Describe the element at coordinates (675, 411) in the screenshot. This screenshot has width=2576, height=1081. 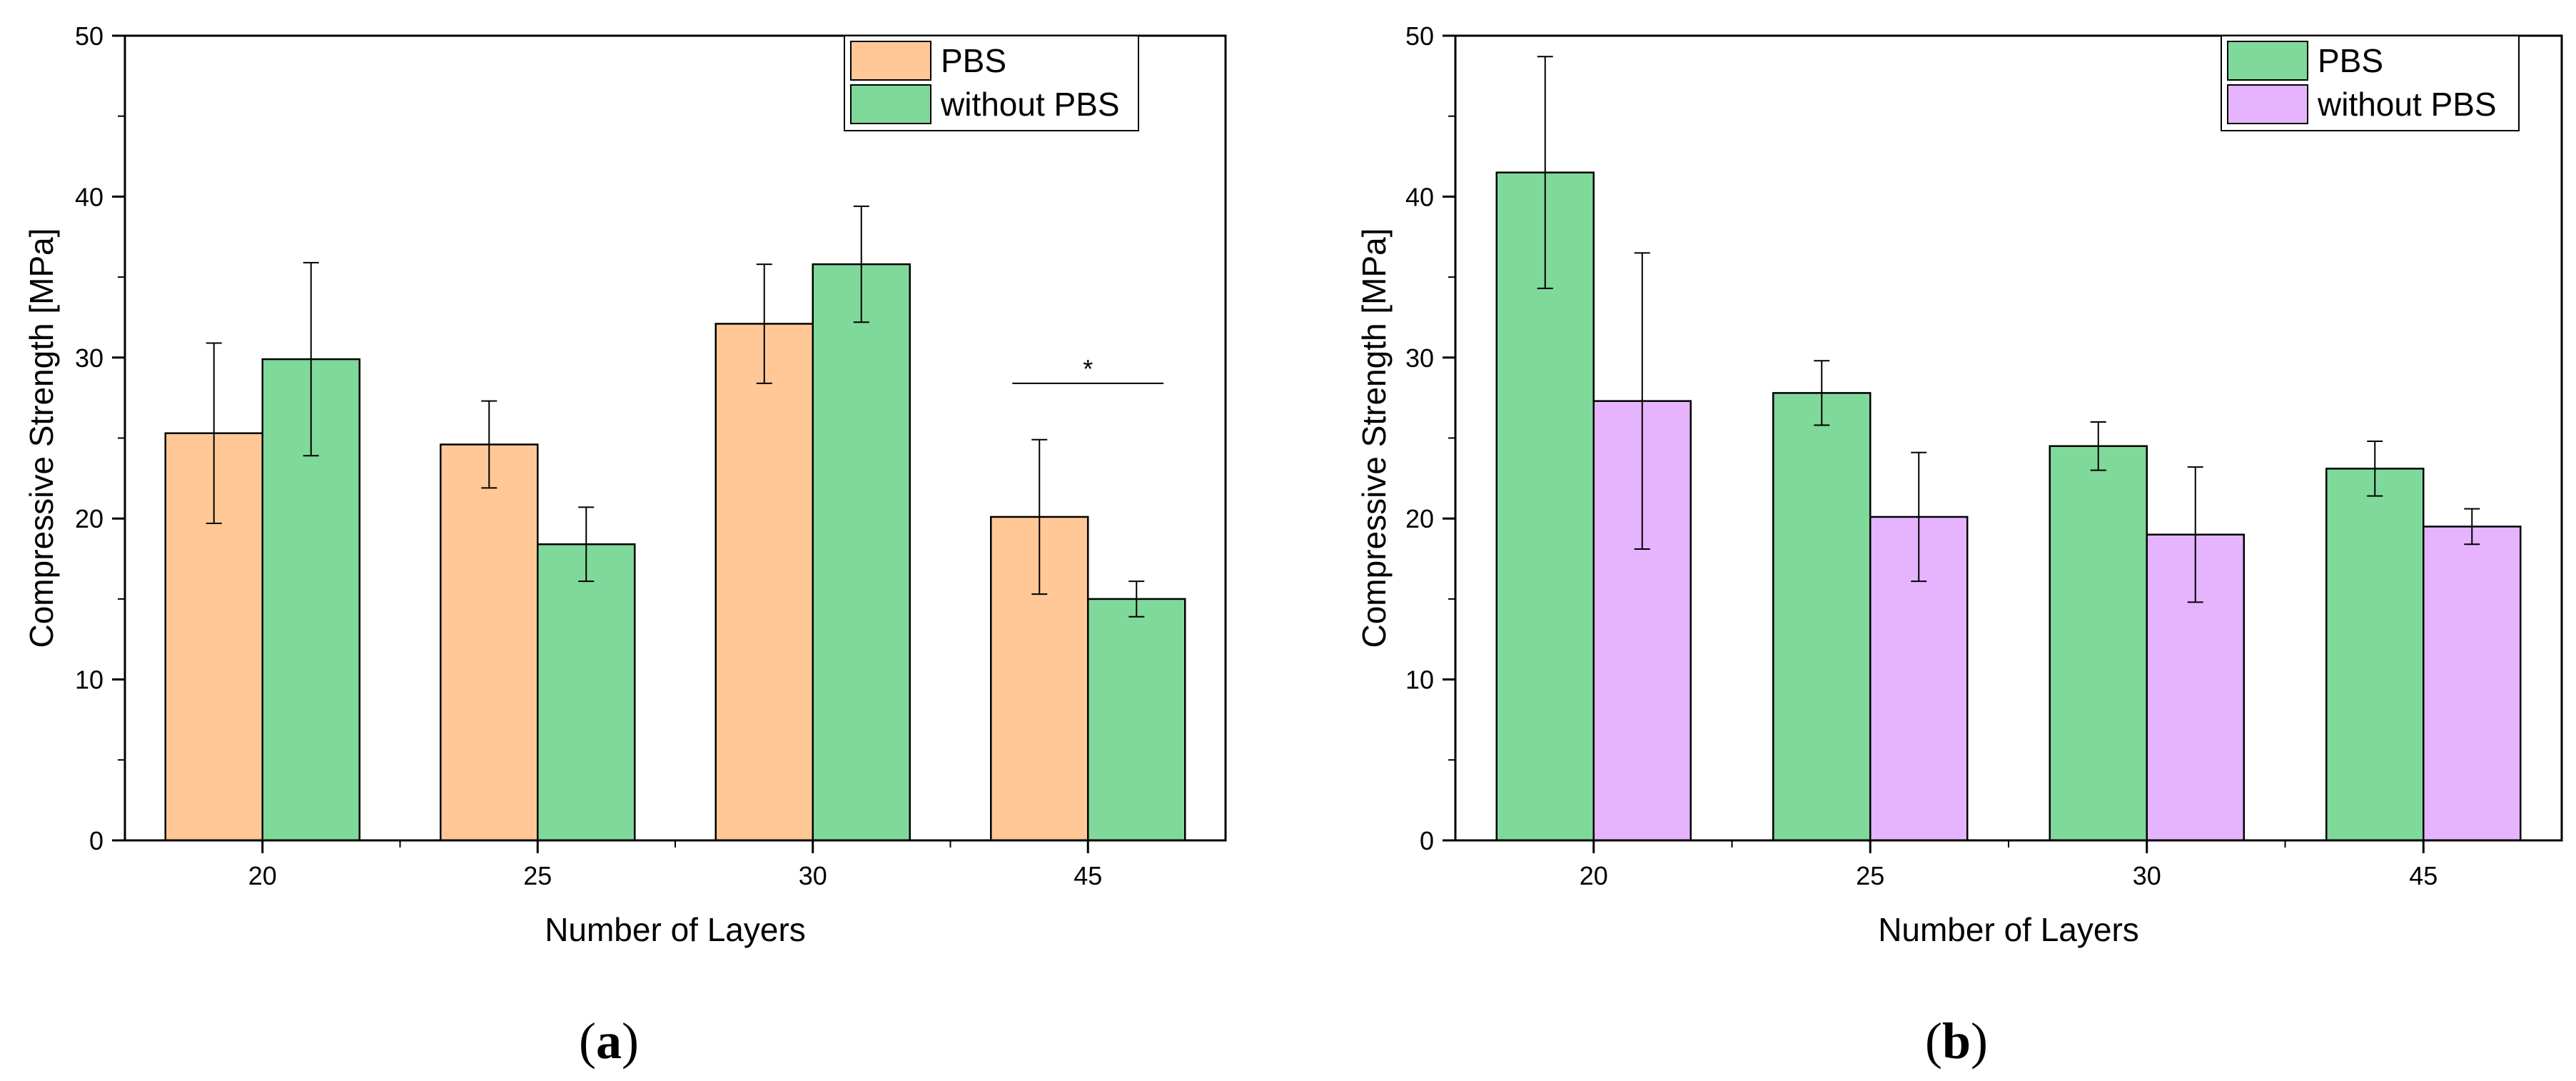
I see `error-bars-group` at that location.